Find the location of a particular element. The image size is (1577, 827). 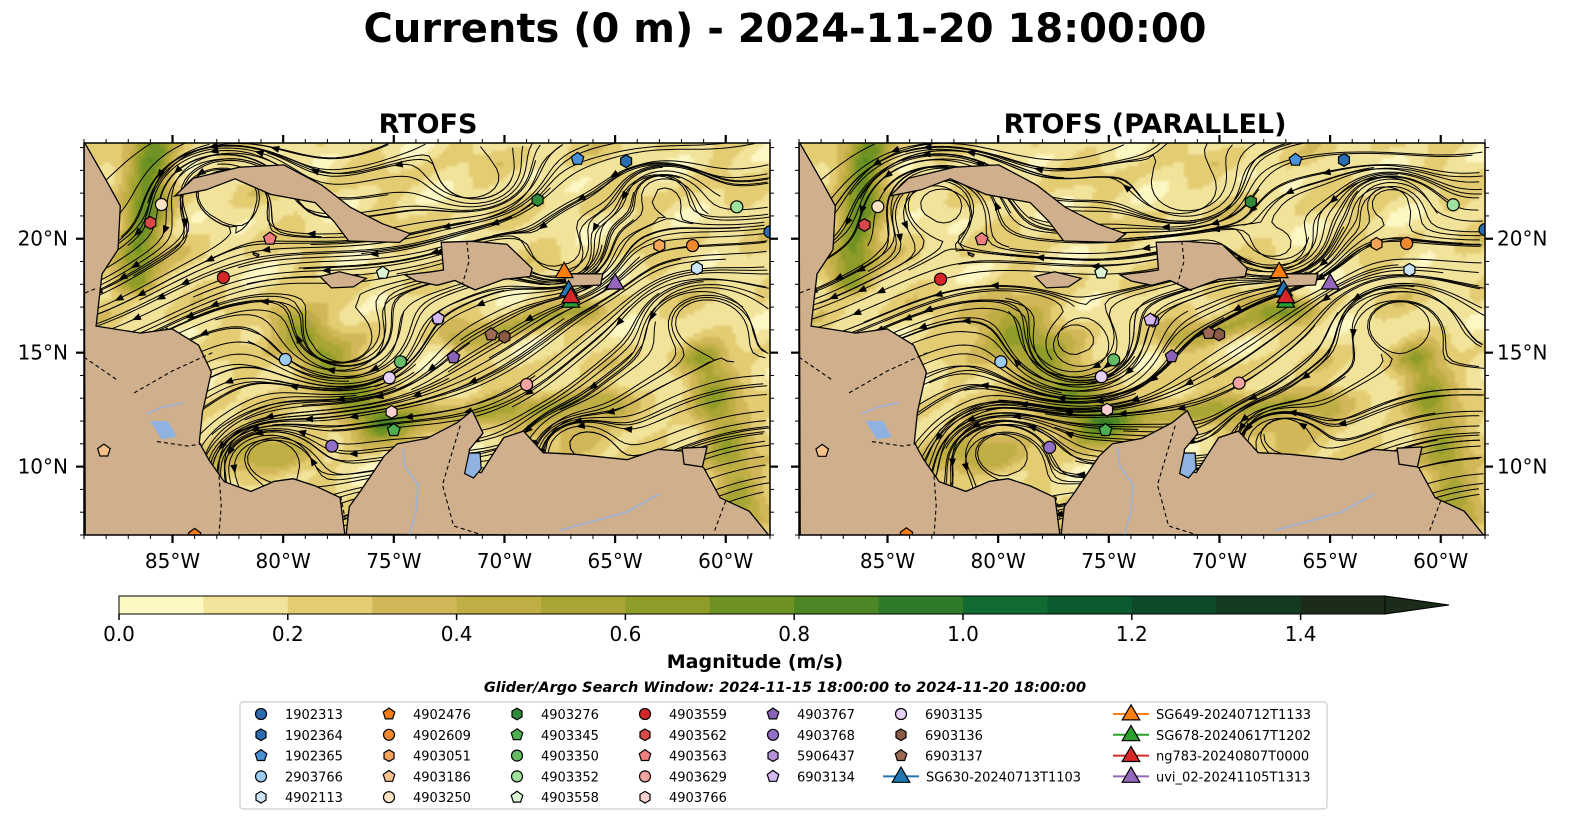

land-puertoRico is located at coordinates (1298, 280).